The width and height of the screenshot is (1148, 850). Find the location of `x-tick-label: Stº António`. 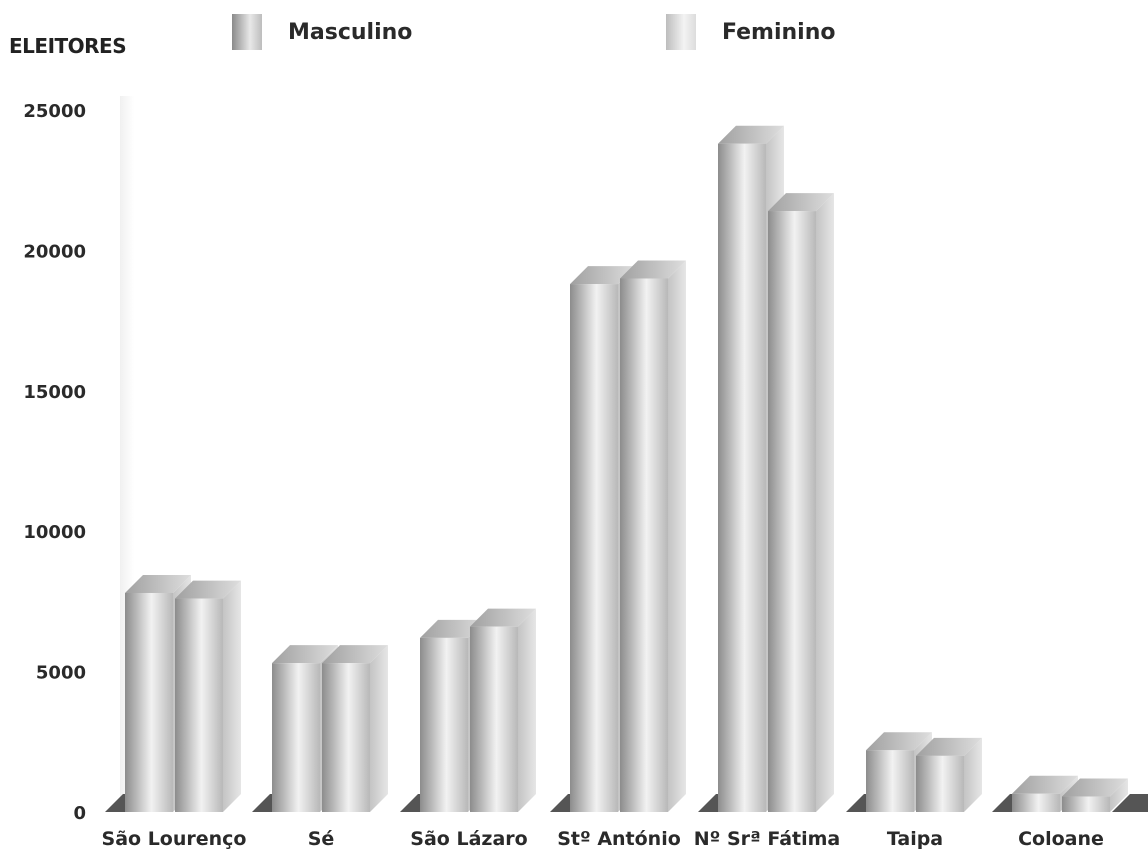

x-tick-label: Stº António is located at coordinates (619, 839).